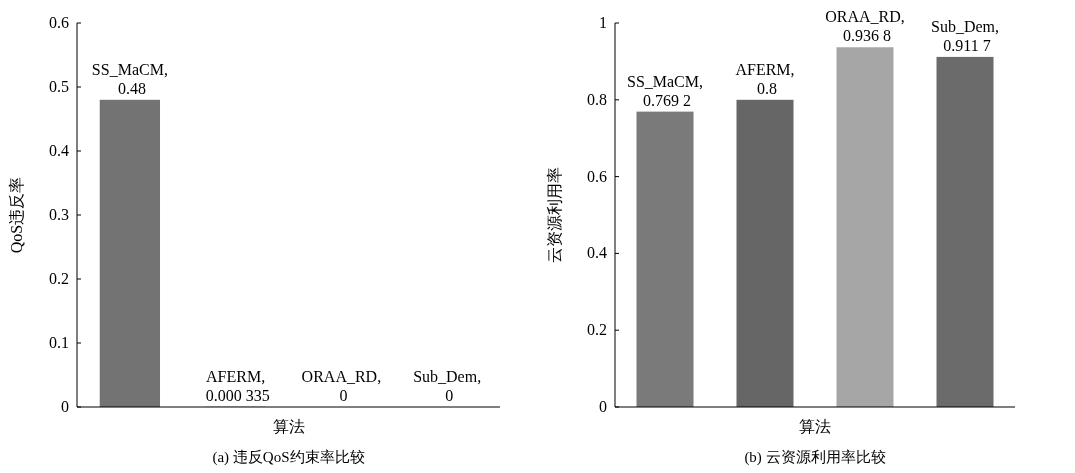  What do you see at coordinates (603, 22) in the screenshot?
I see `y-tick-label: 1` at bounding box center [603, 22].